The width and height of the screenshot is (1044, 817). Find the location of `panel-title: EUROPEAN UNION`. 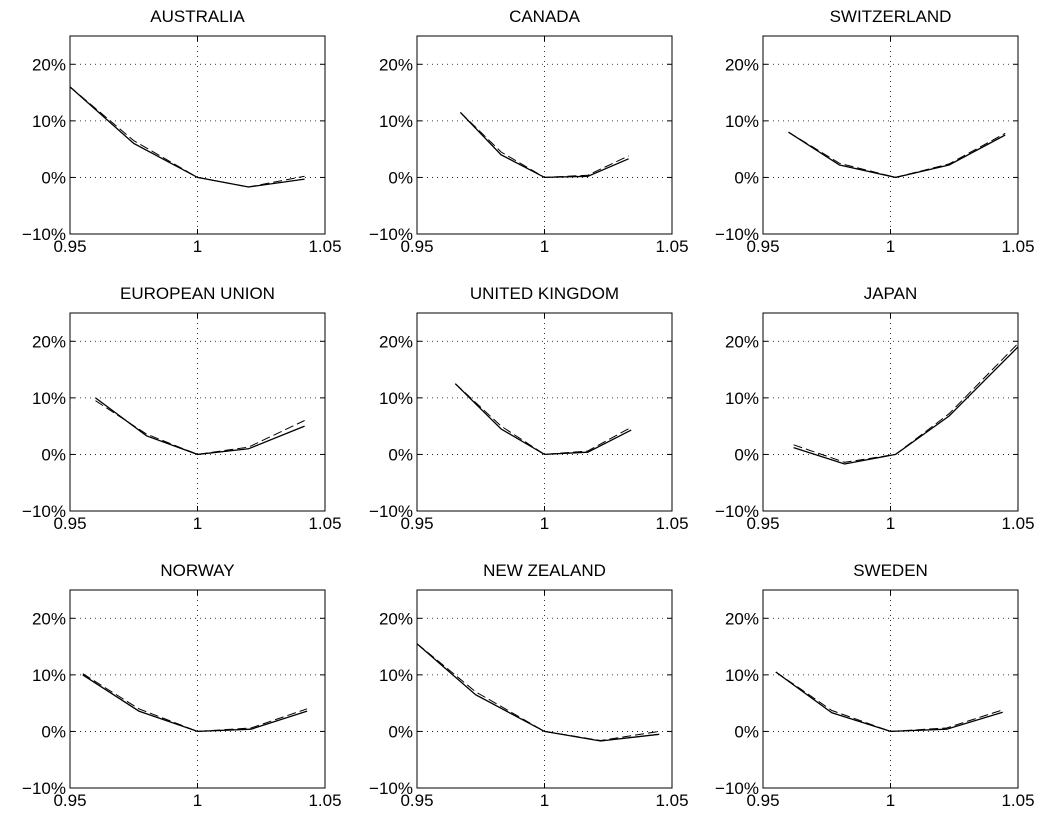

panel-title: EUROPEAN UNION is located at coordinates (197, 293).